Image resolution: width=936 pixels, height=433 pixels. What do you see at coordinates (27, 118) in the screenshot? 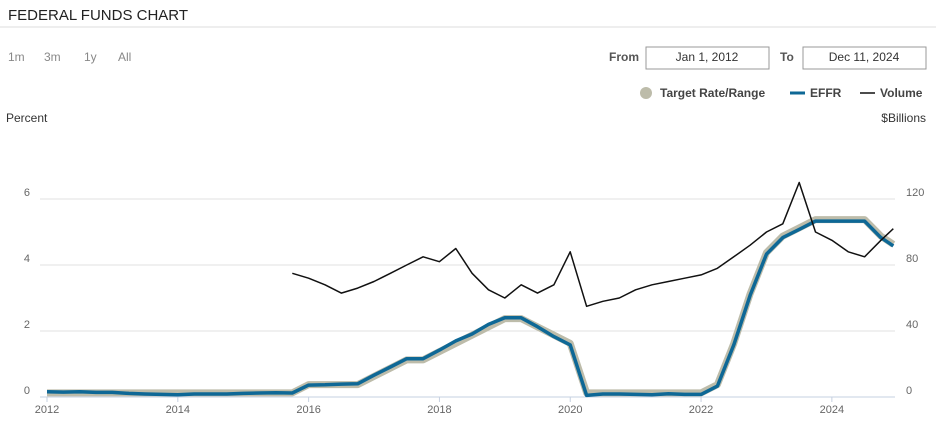
I see `y-axis-label: Percent` at bounding box center [27, 118].